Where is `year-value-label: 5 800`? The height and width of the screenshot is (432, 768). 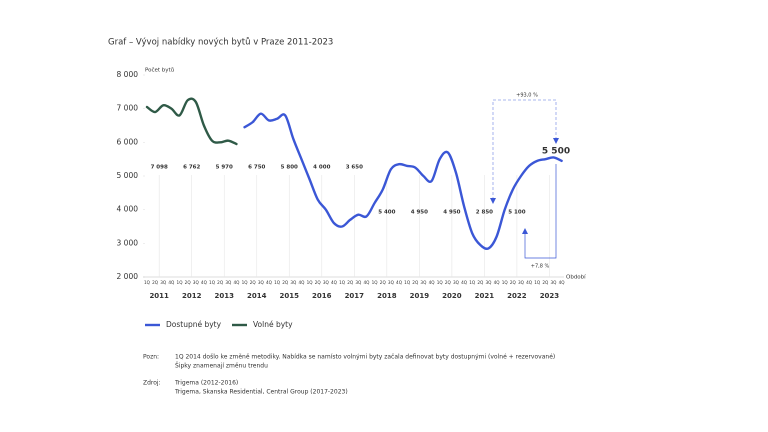
year-value-label: 5 800 is located at coordinates (289, 168).